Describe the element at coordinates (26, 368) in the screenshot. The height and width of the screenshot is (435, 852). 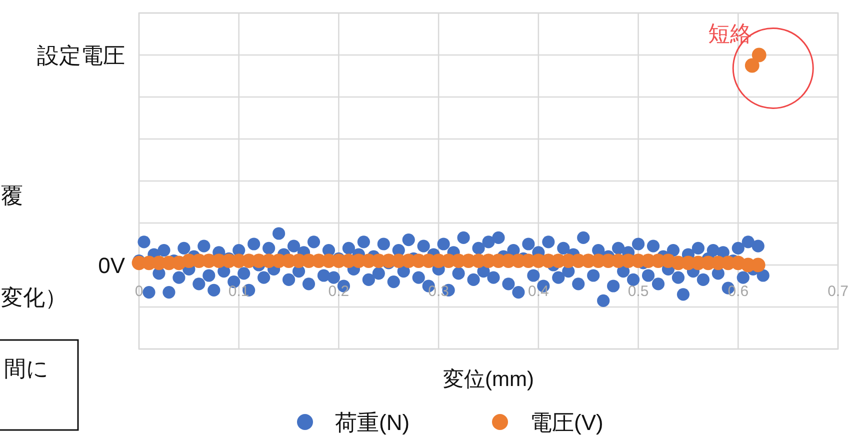
I see `text: 間に` at that location.